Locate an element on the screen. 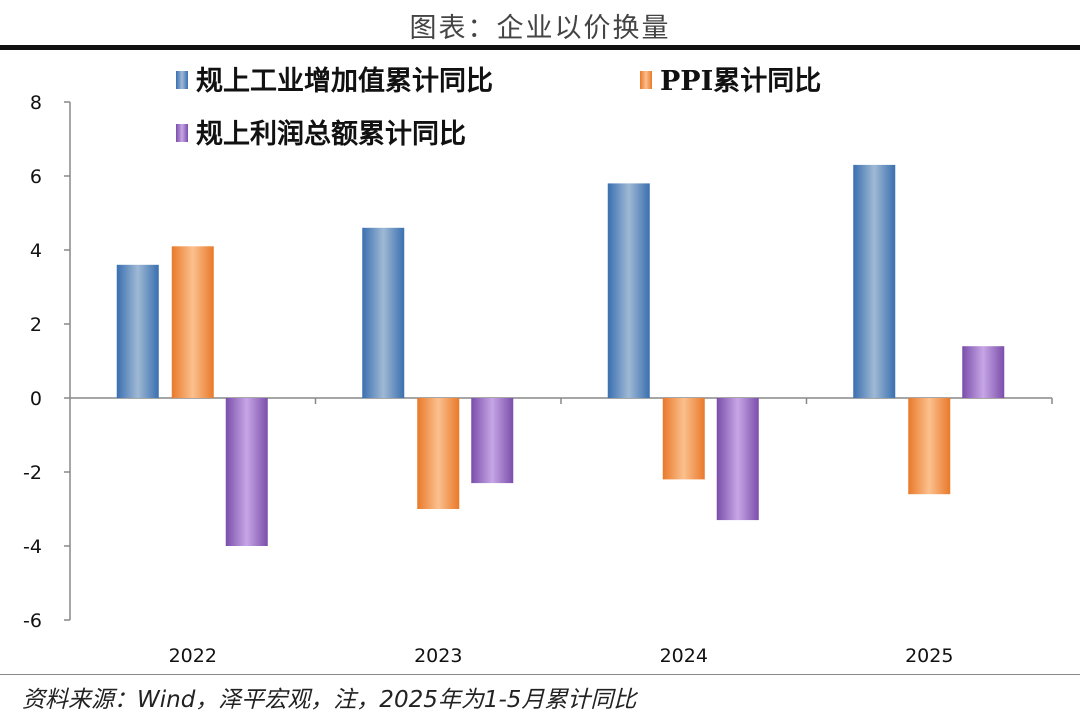 The width and height of the screenshot is (1080, 722). y-tick-label: -2 is located at coordinates (32, 473).